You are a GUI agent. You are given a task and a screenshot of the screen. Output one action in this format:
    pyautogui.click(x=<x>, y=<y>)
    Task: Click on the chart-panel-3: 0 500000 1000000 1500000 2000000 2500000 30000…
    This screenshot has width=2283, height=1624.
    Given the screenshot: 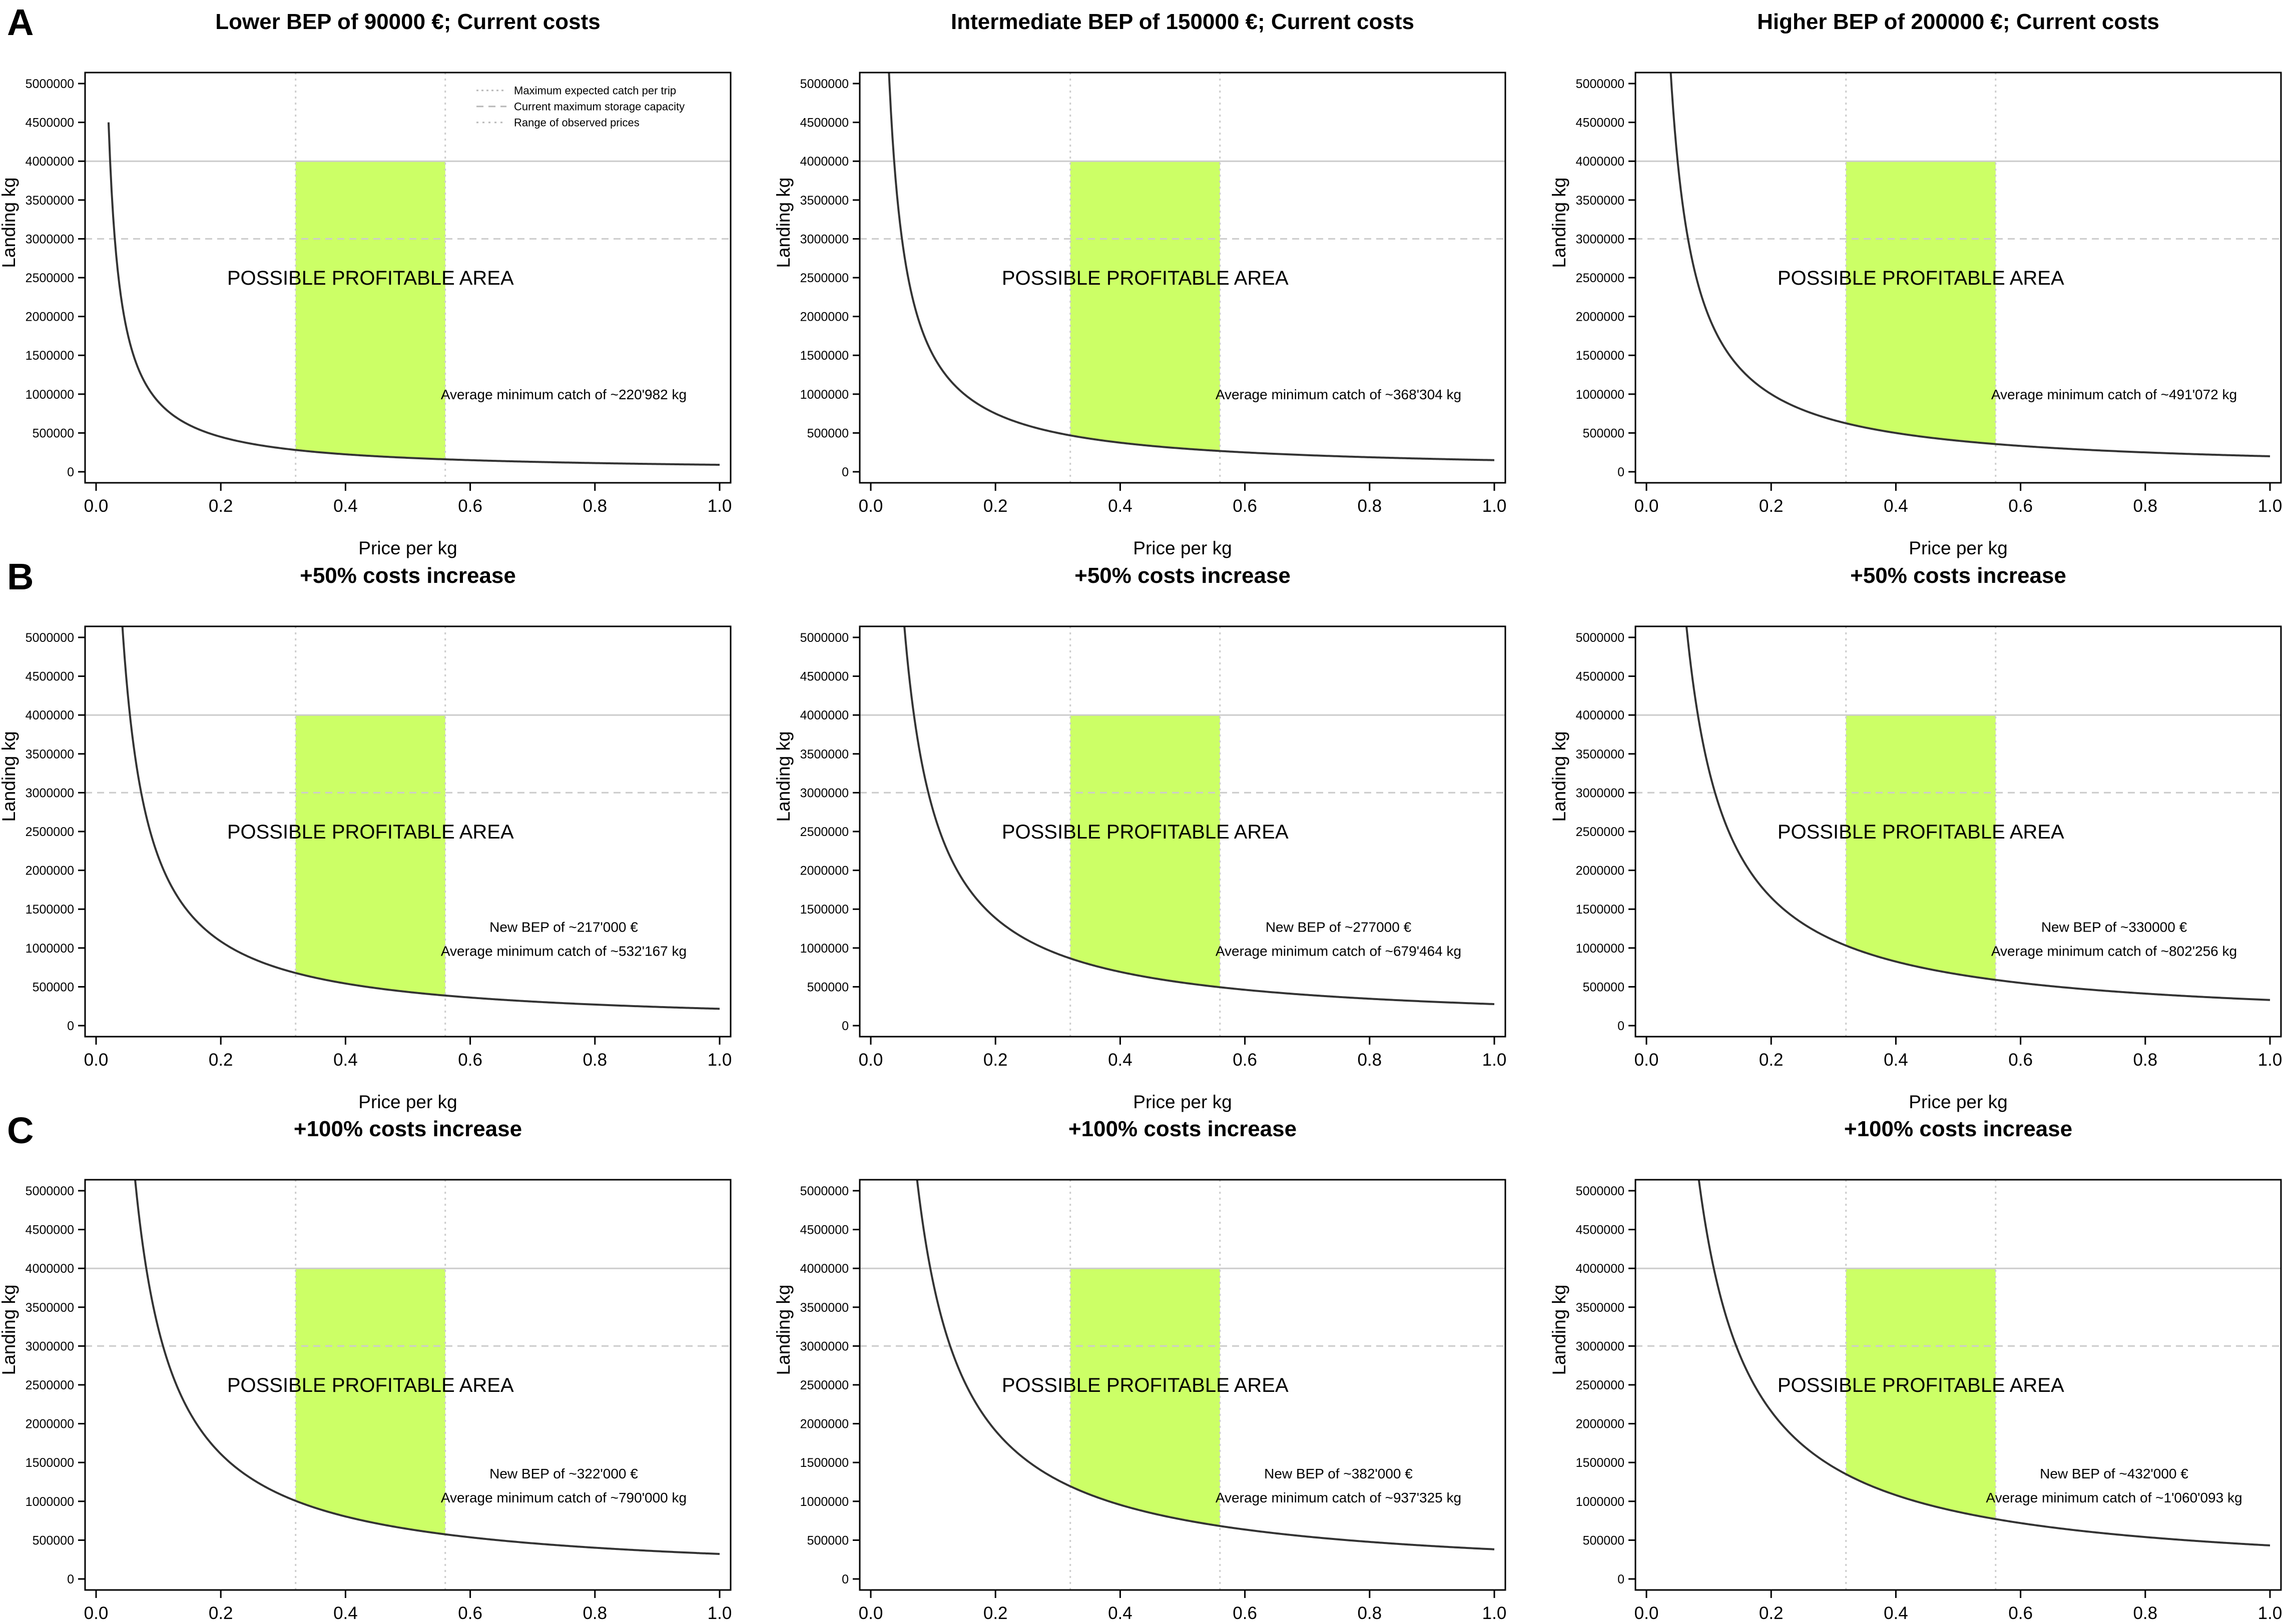 What is the action you would take?
    pyautogui.click(x=1915, y=284)
    